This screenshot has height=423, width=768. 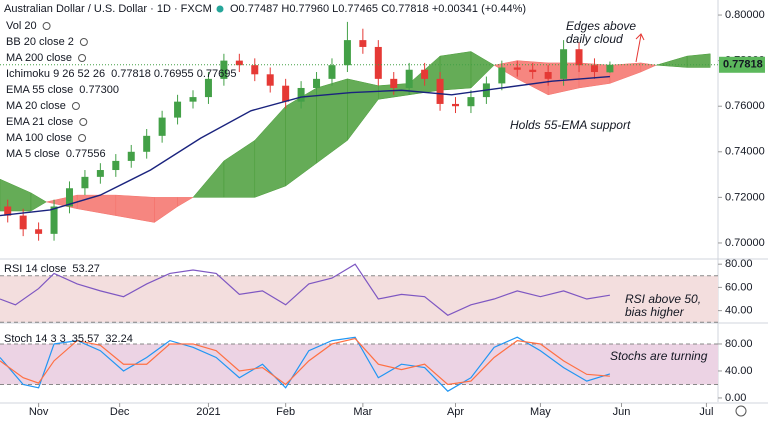 I want to click on y-tick-label: 0.72000, so click(x=745, y=197).